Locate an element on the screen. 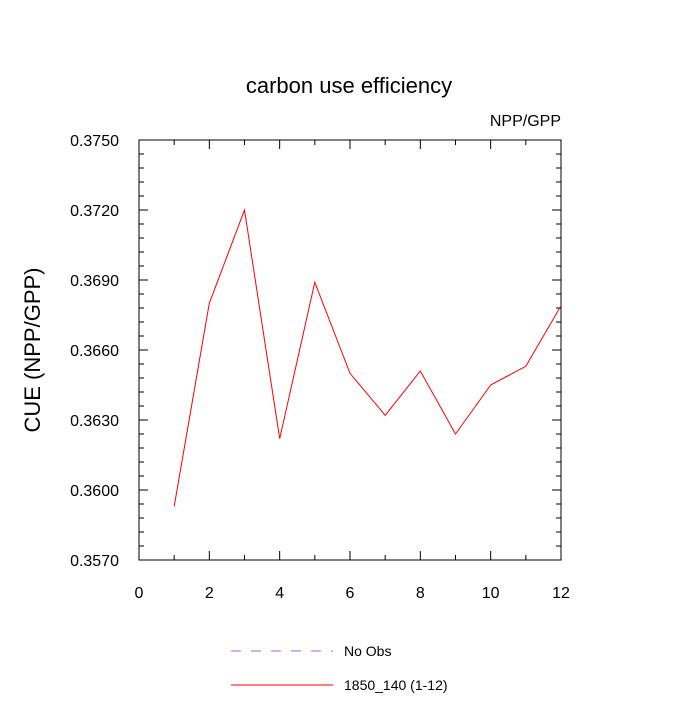 Image resolution: width=700 pixels, height=705 pixels. chart-subtitle: NPP/GPP is located at coordinates (525, 121).